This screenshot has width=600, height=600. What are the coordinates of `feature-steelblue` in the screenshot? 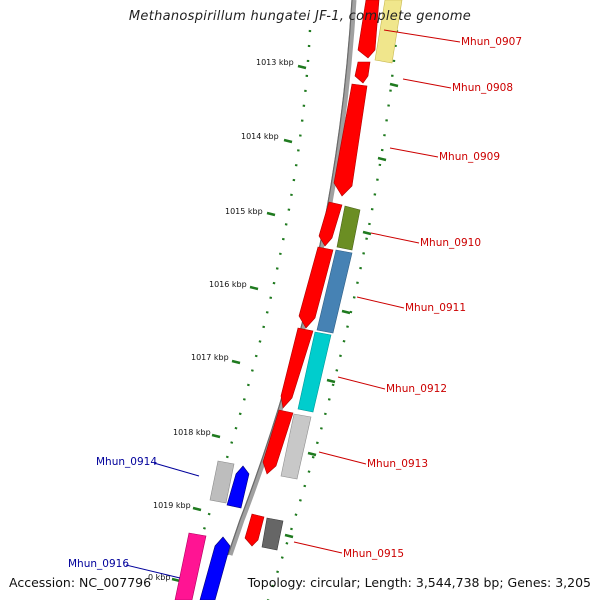 It's located at (334, 291).